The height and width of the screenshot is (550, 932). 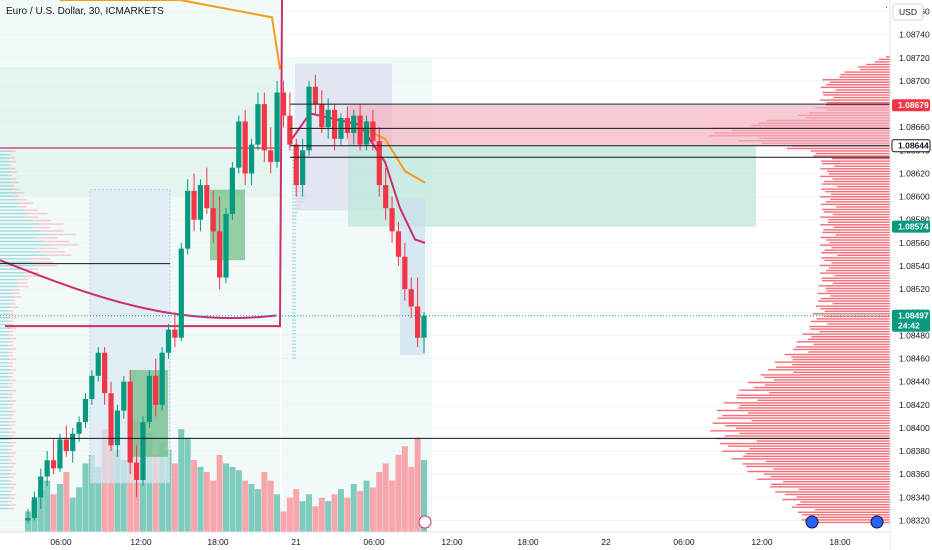 I want to click on time-tick-label: 22, so click(x=606, y=542).